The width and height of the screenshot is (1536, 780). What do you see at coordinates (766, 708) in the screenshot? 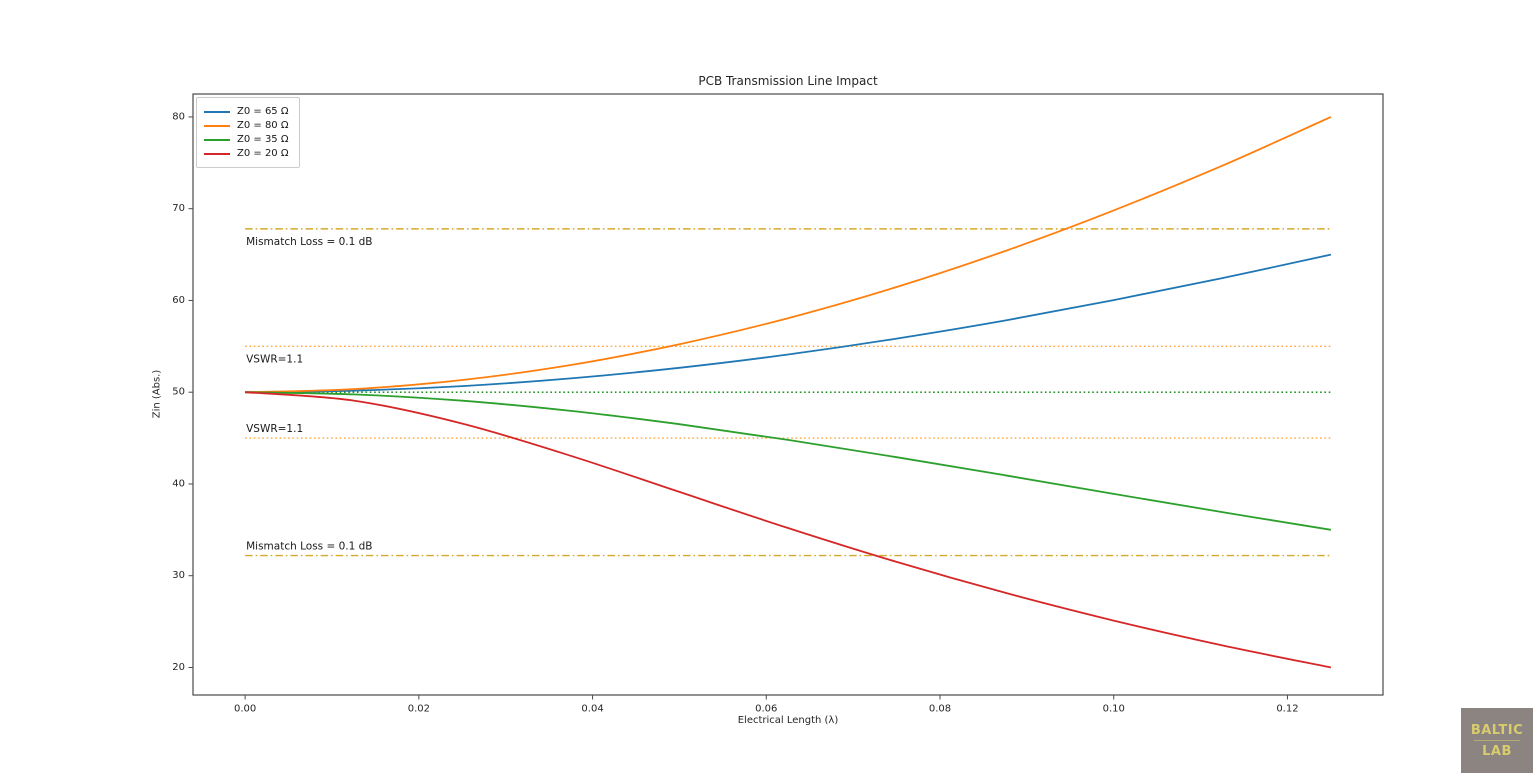
I see `x-tick-label: 0.06` at bounding box center [766, 708].